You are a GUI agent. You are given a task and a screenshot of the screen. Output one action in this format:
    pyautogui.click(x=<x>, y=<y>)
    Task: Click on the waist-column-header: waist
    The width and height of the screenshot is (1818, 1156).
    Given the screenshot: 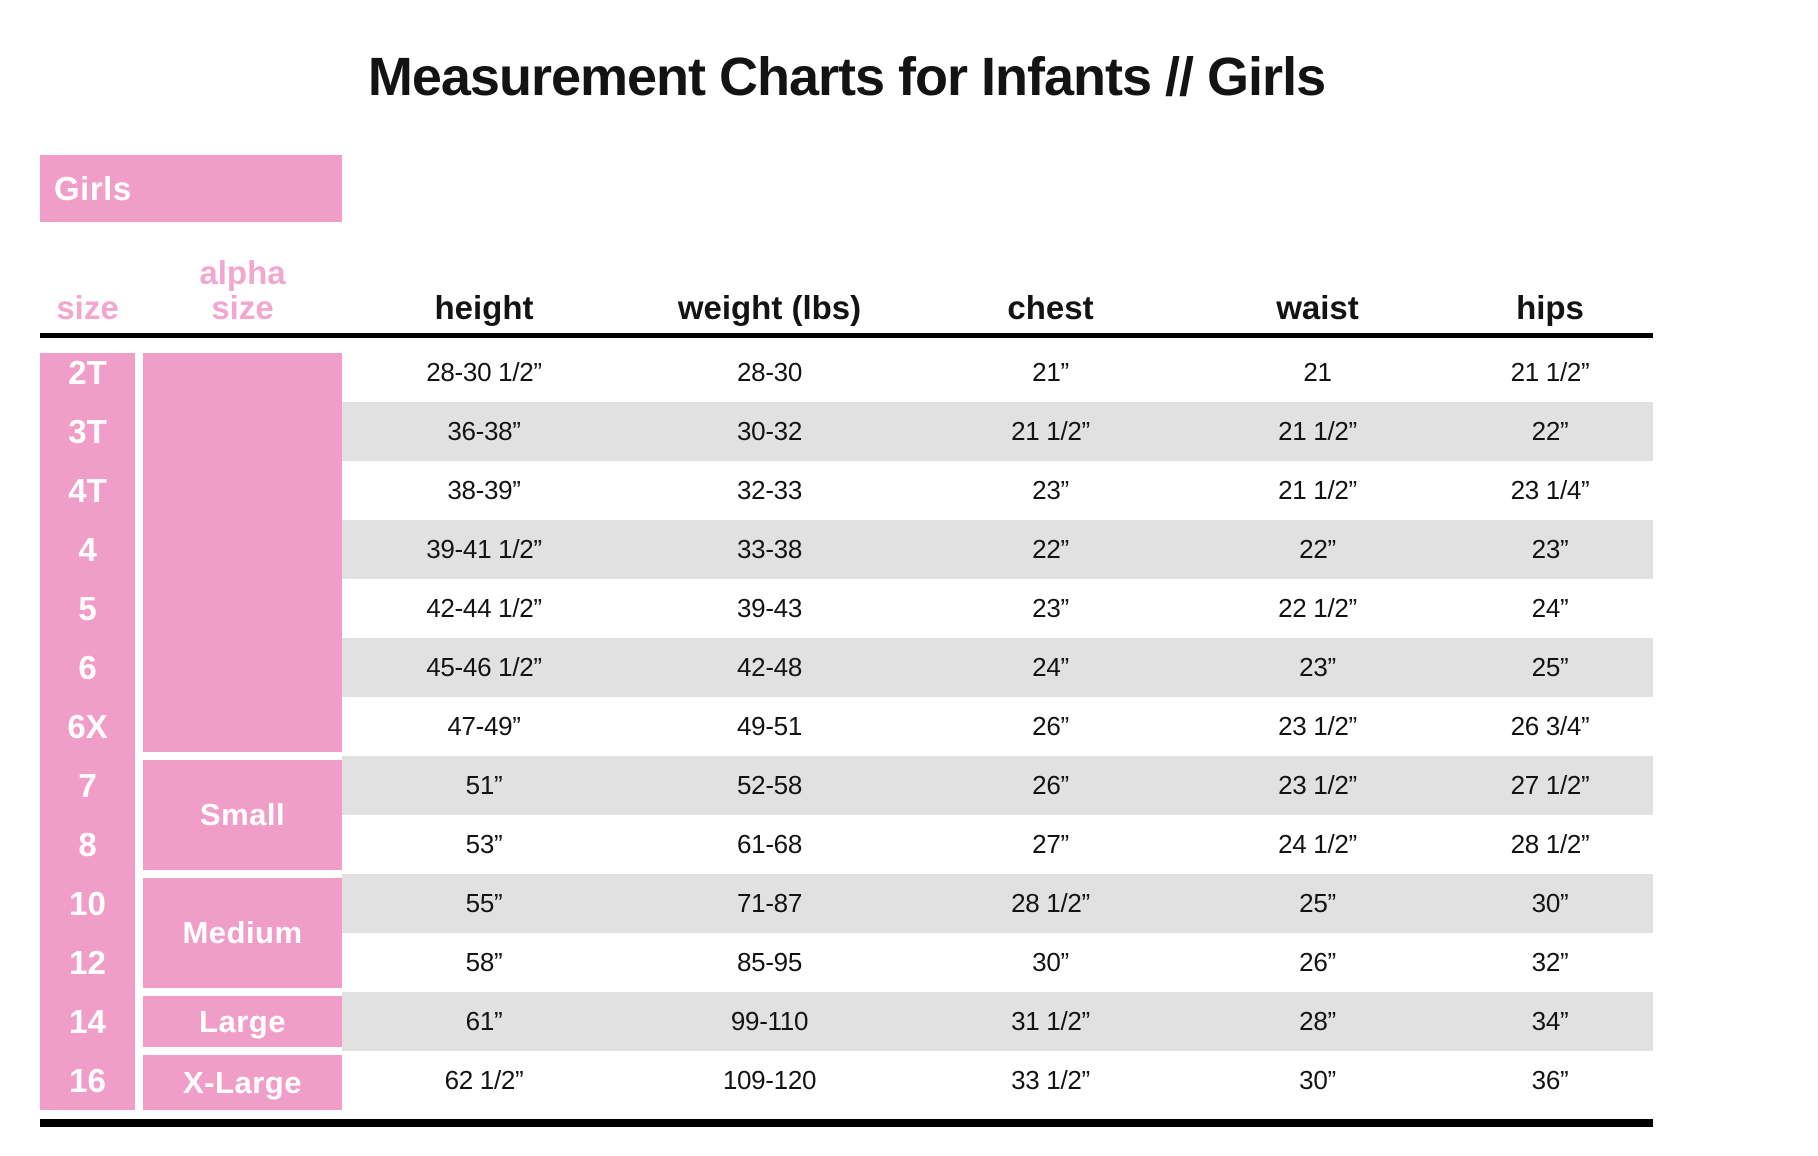 What is the action you would take?
    pyautogui.click(x=1317, y=308)
    